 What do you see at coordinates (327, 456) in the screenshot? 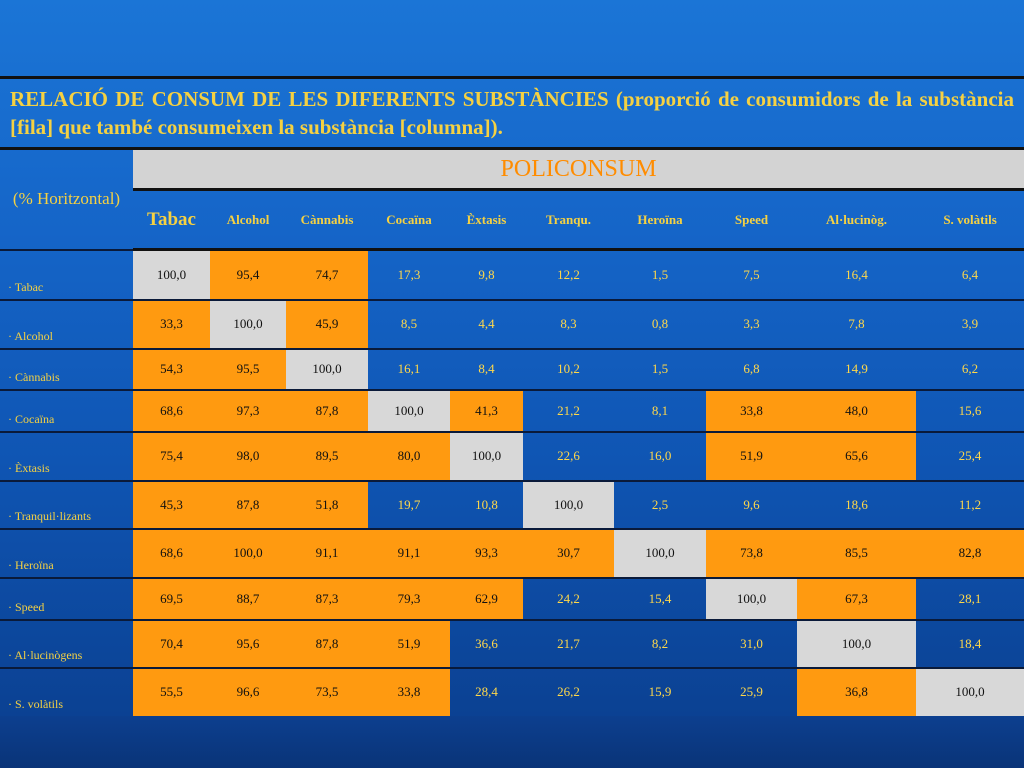
I see `table-cell: 89,5` at bounding box center [327, 456].